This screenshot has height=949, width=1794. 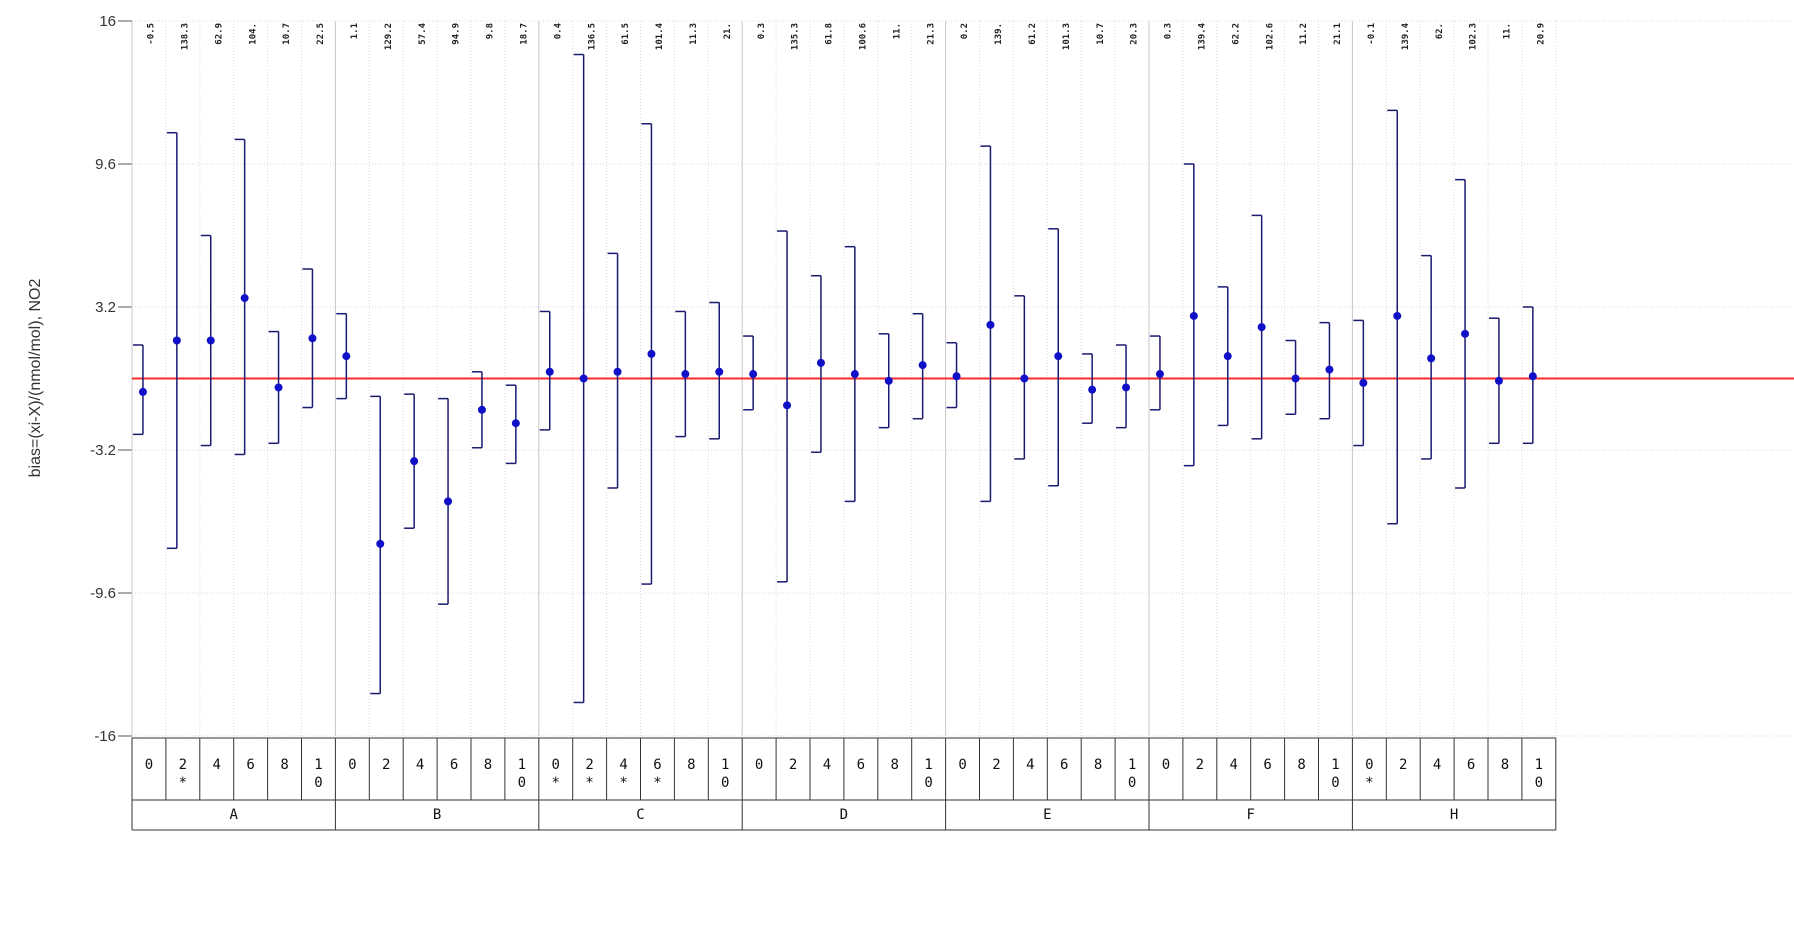 I want to click on top-value-label: 22.5, so click(x=321, y=34).